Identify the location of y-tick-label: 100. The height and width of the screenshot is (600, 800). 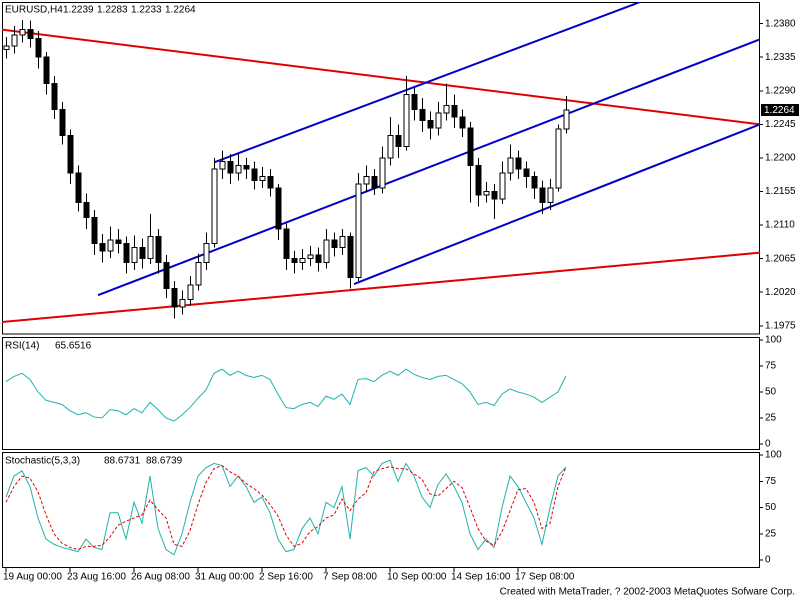
(773, 455).